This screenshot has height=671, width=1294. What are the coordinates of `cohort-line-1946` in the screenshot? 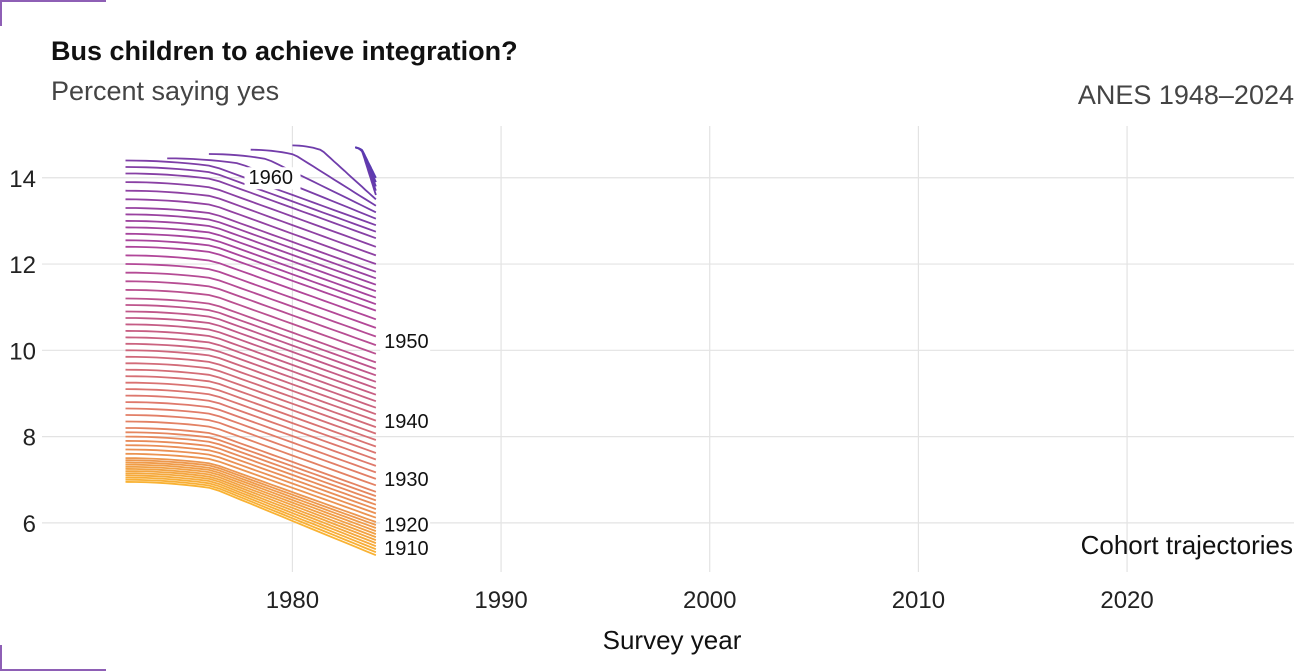 It's located at (251, 265).